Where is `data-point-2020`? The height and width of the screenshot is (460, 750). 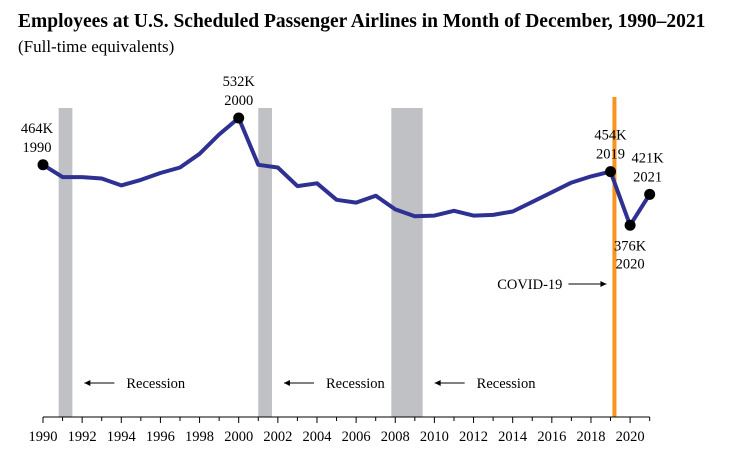 data-point-2020 is located at coordinates (630, 225).